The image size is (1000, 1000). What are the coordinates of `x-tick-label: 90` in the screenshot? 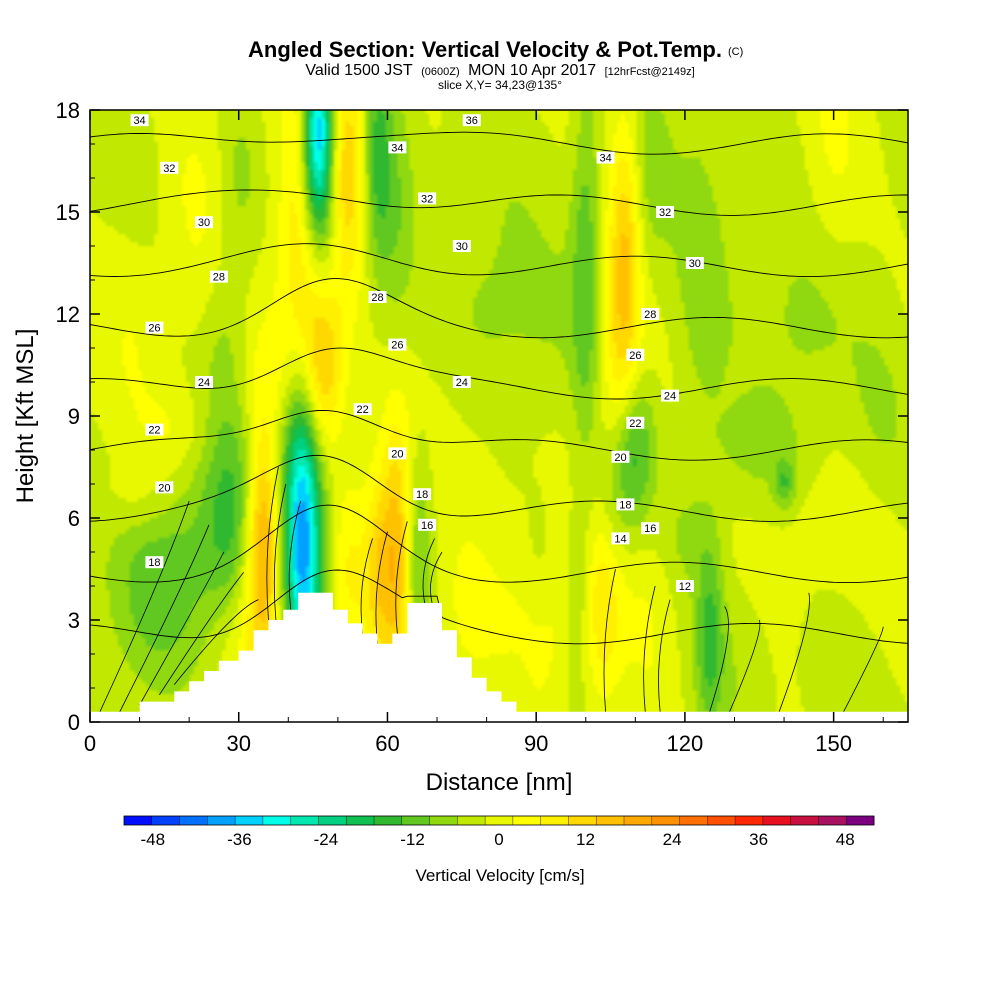 It's located at (536, 743).